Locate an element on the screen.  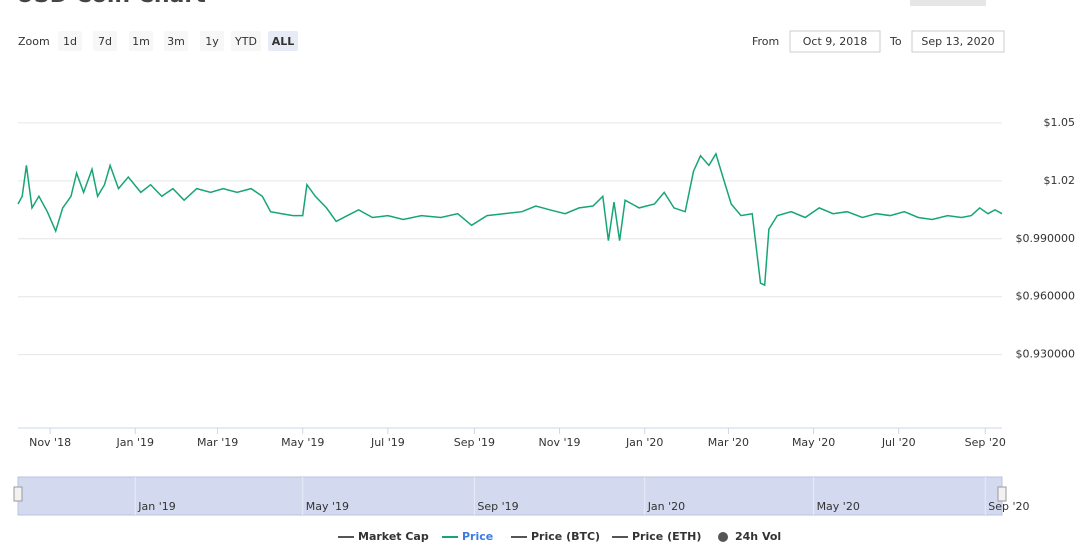
y-tick-label: $1.05 is located at coordinates (1060, 122).